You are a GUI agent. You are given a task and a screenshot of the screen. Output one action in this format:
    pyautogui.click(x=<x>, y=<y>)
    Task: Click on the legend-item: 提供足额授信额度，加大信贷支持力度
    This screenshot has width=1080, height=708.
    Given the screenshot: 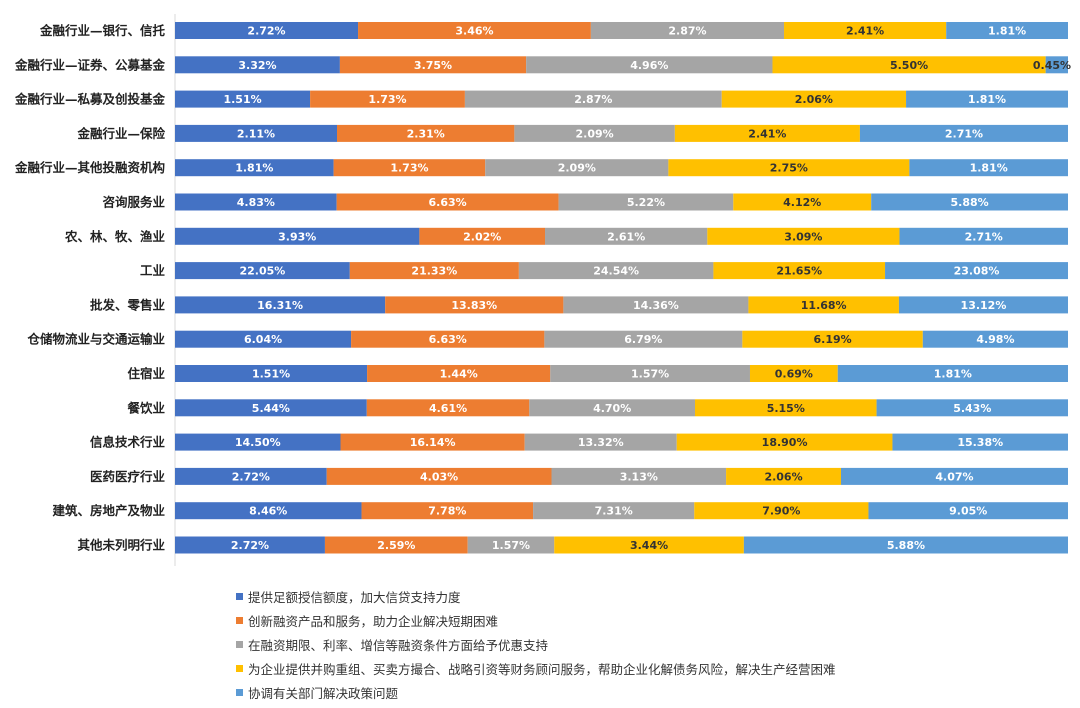 What is the action you would take?
    pyautogui.click(x=536, y=596)
    